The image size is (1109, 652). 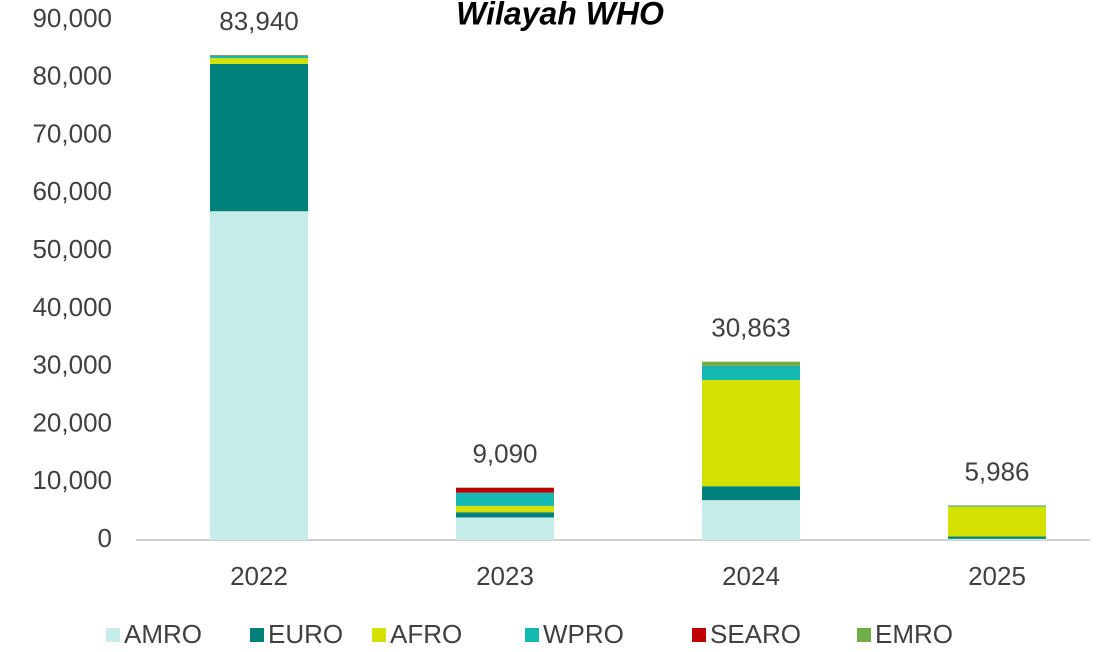 I want to click on y-tick-label: 70,000, so click(x=72, y=133).